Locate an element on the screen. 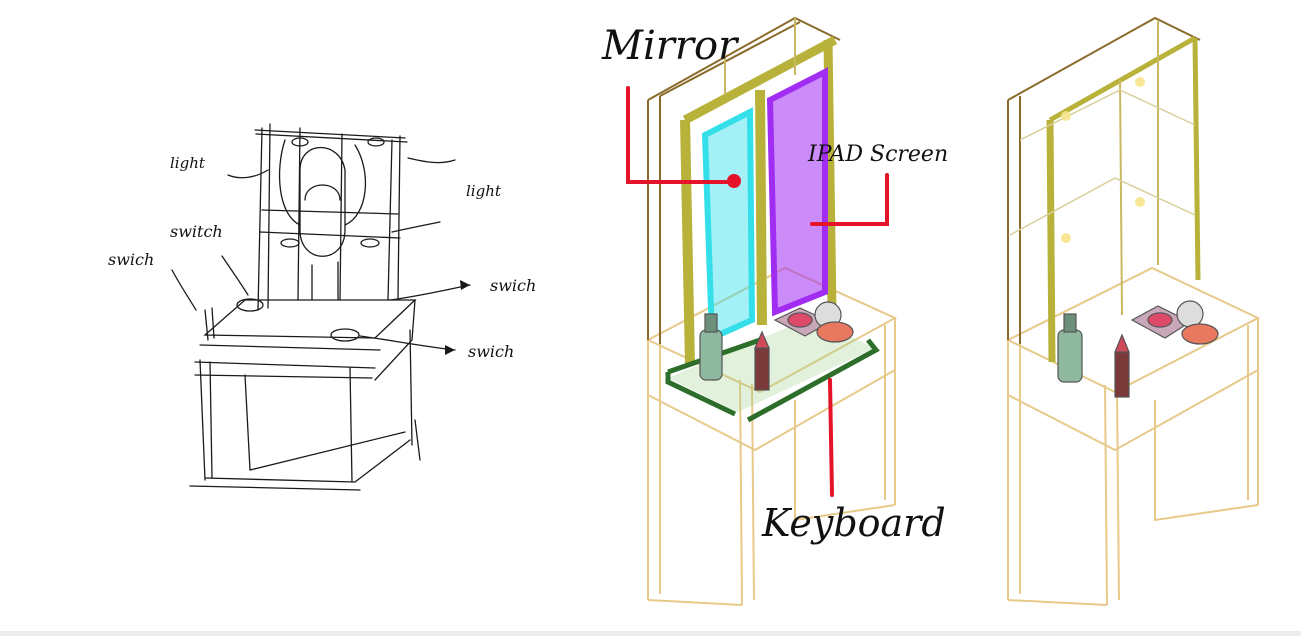 This screenshot has height=636, width=1301. mirror-panel is located at coordinates (728, 225).